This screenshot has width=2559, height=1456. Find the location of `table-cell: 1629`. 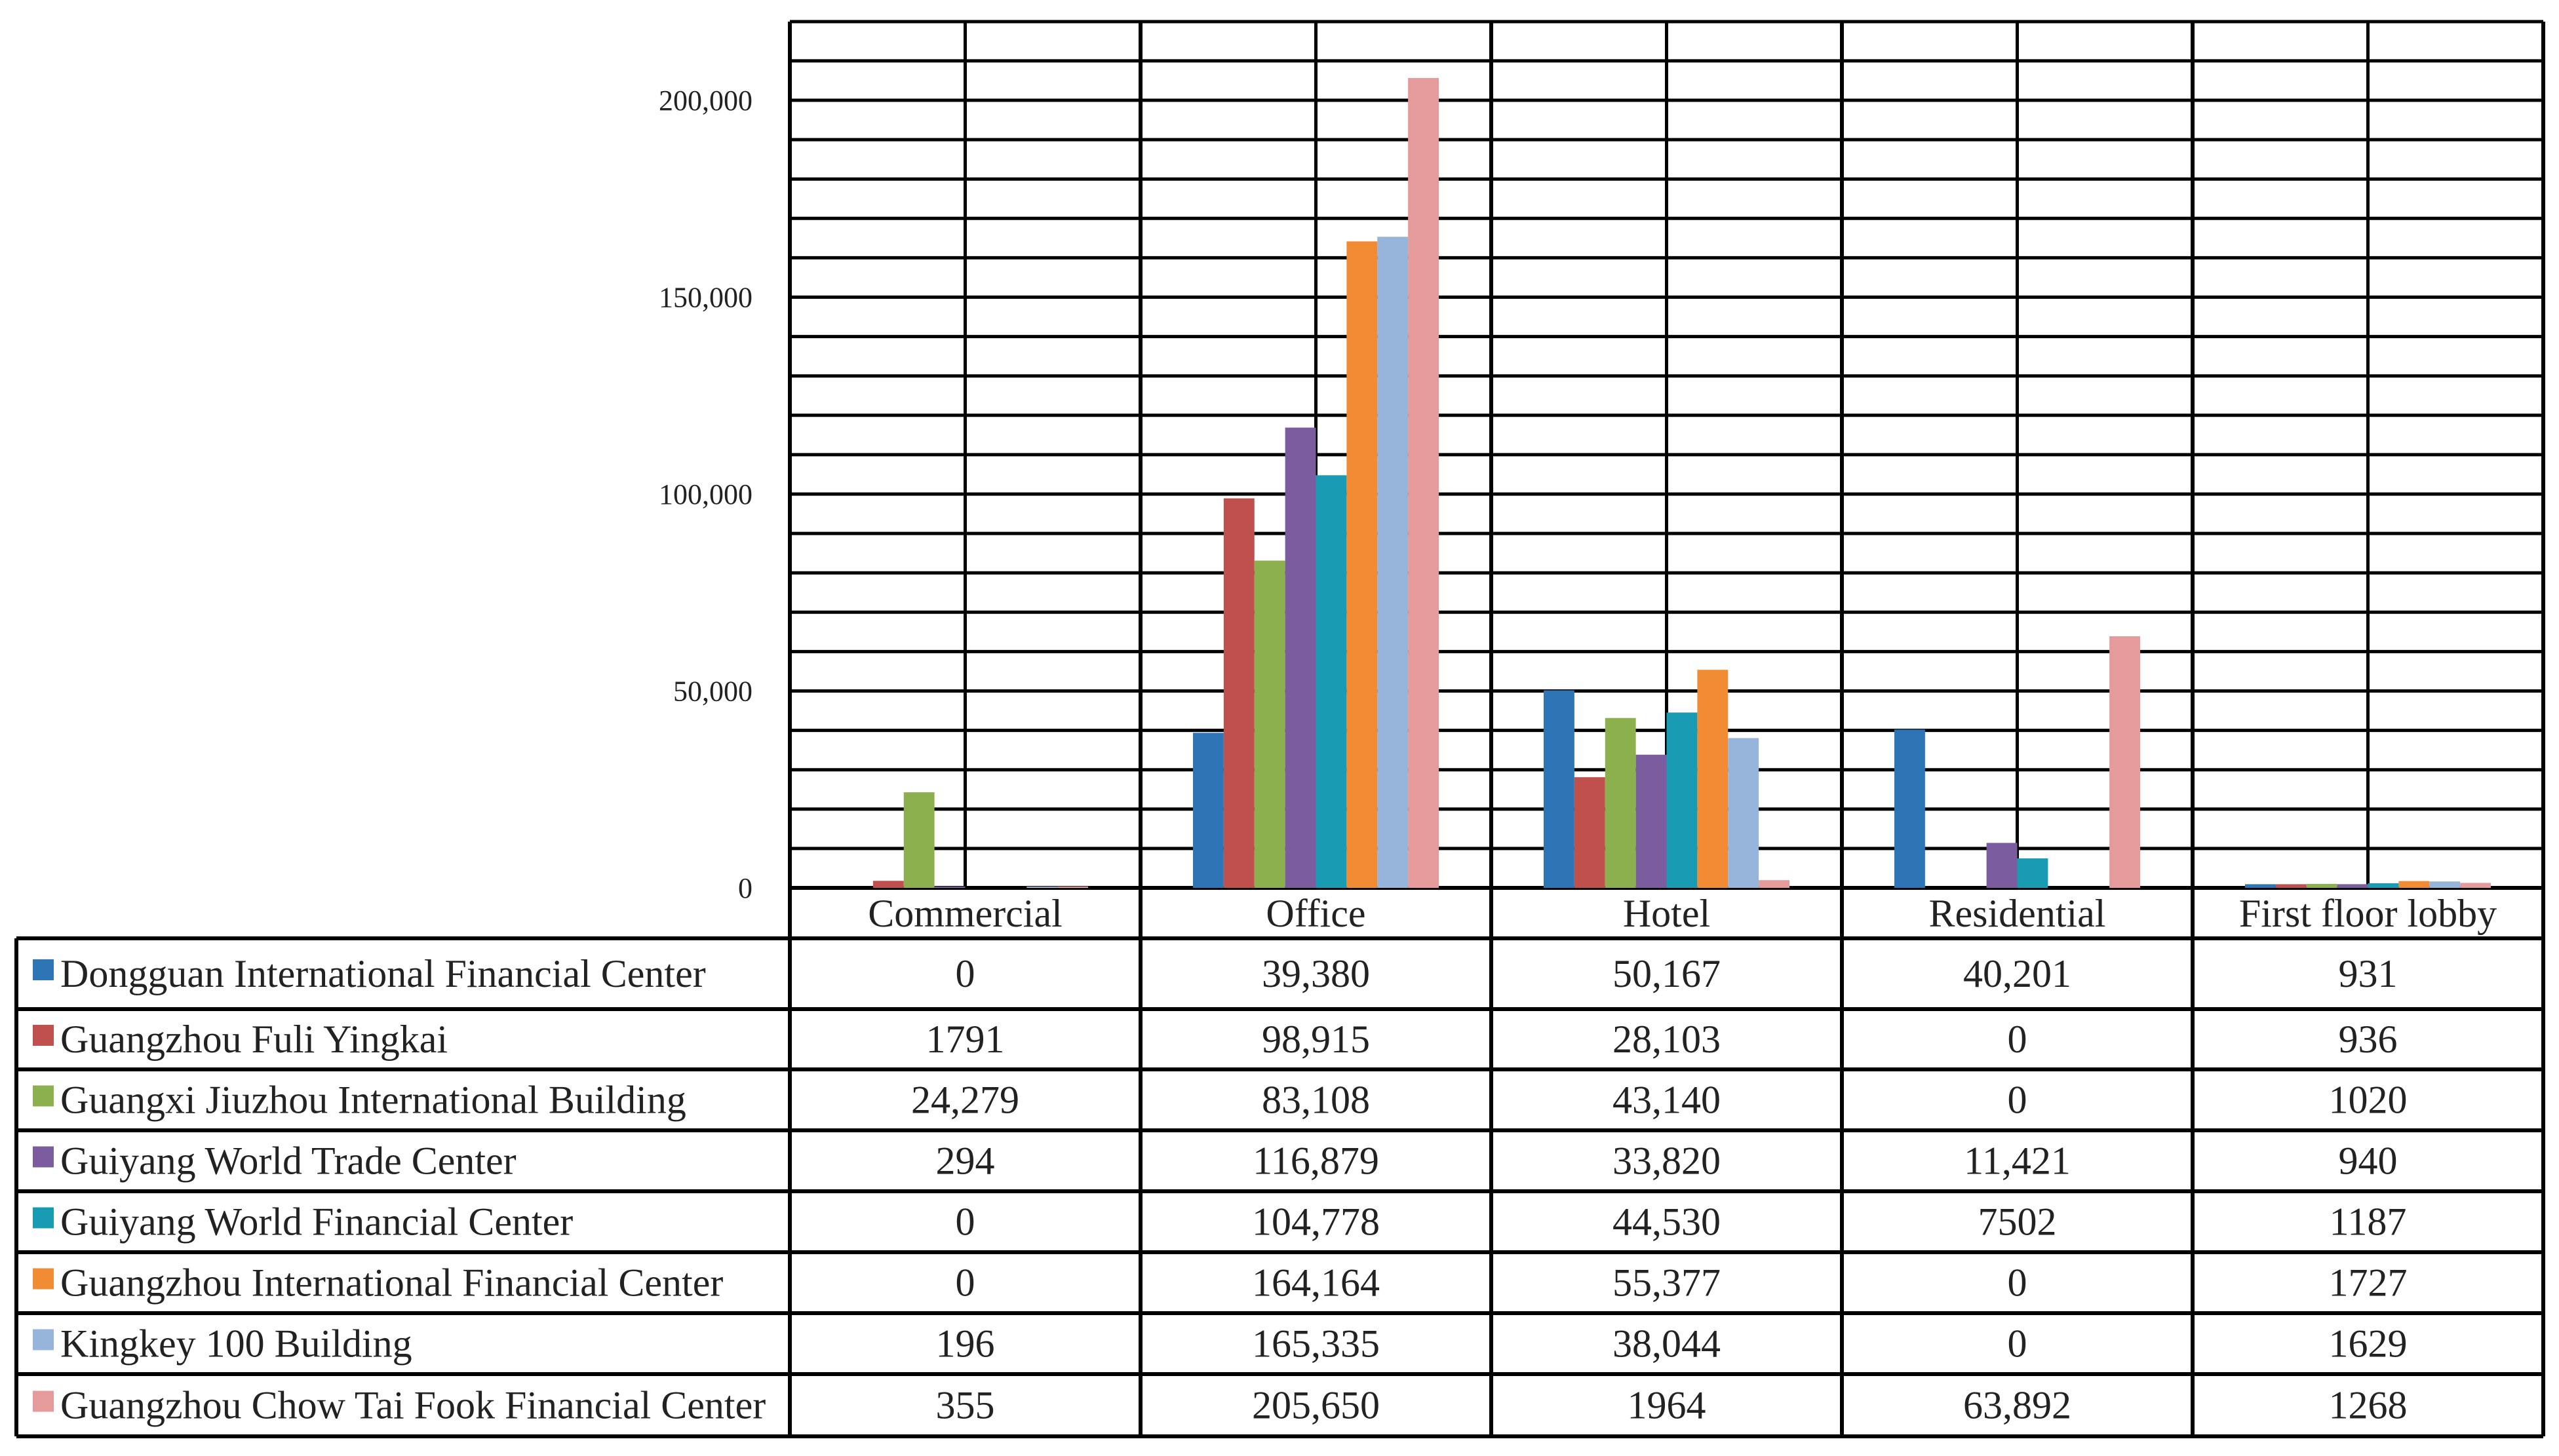

table-cell: 1629 is located at coordinates (2368, 1344).